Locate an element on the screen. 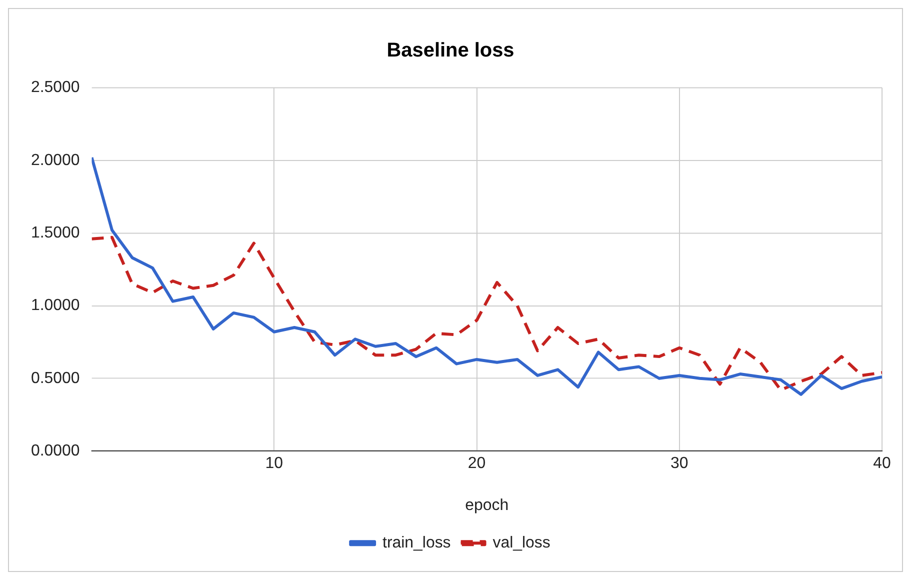  x-axis-title: epoch is located at coordinates (487, 505).